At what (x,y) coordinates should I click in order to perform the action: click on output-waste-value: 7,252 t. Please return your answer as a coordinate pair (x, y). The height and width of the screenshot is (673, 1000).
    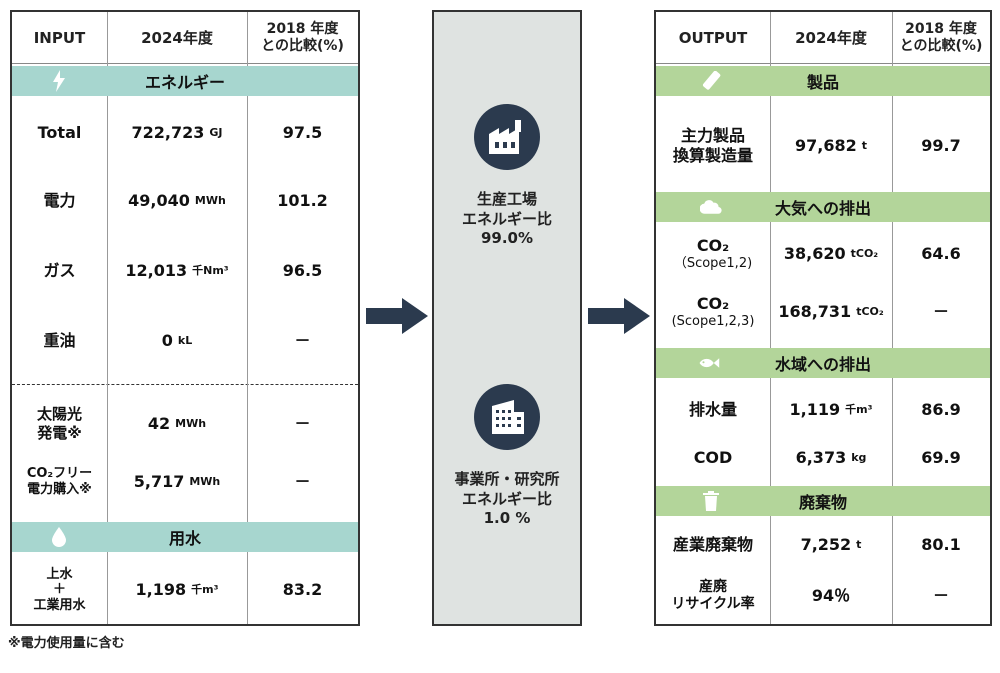
    Looking at the image, I should click on (831, 545).